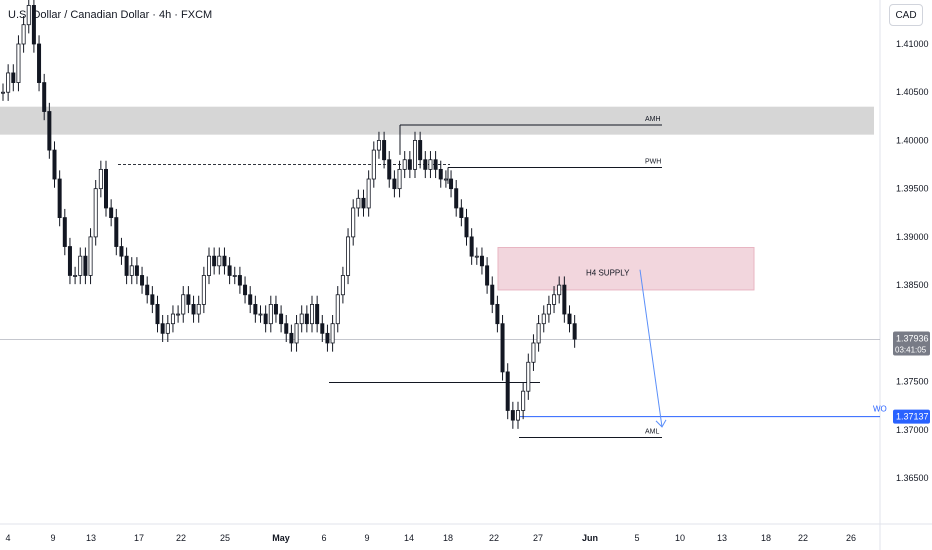 The width and height of the screenshot is (932, 550). Describe the element at coordinates (906, 15) in the screenshot. I see `currency-scale-button: CAD` at that location.